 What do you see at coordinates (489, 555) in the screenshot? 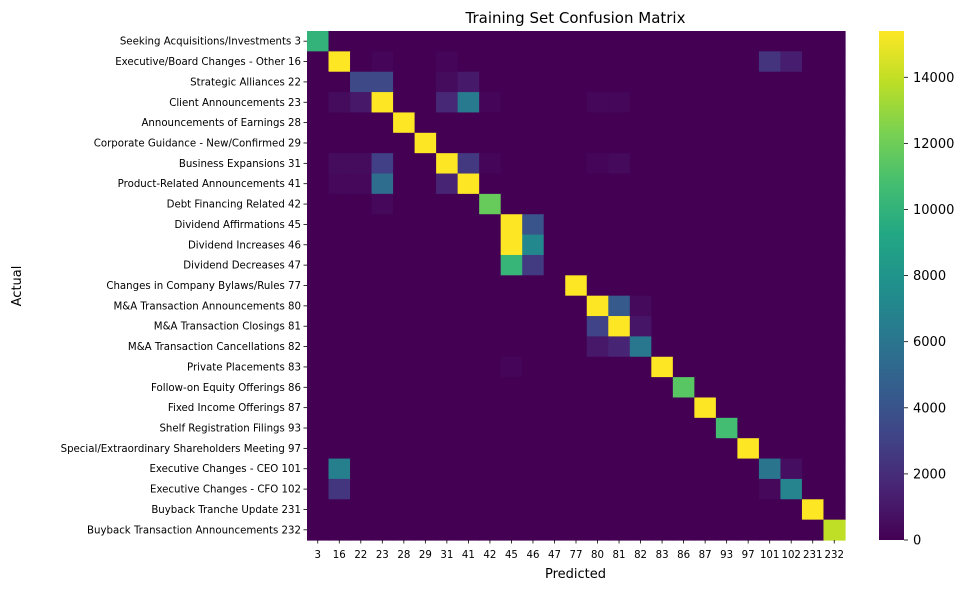
I see `column-label: 42` at bounding box center [489, 555].